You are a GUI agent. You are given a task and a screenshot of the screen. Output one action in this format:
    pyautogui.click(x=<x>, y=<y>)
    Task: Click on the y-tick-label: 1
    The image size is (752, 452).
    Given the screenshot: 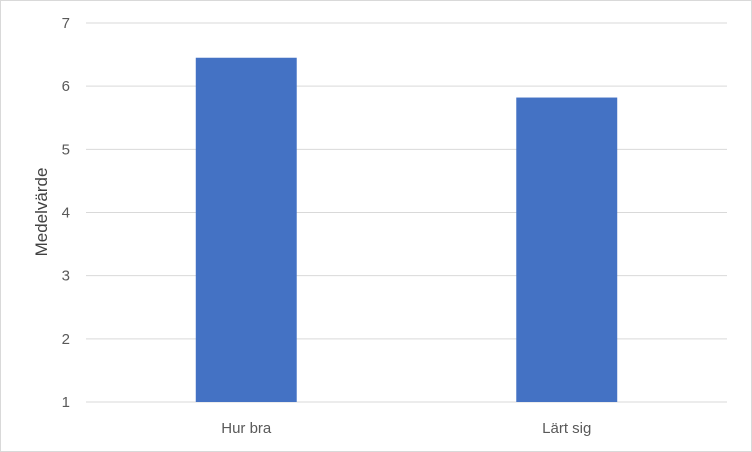 What is the action you would take?
    pyautogui.click(x=66, y=402)
    